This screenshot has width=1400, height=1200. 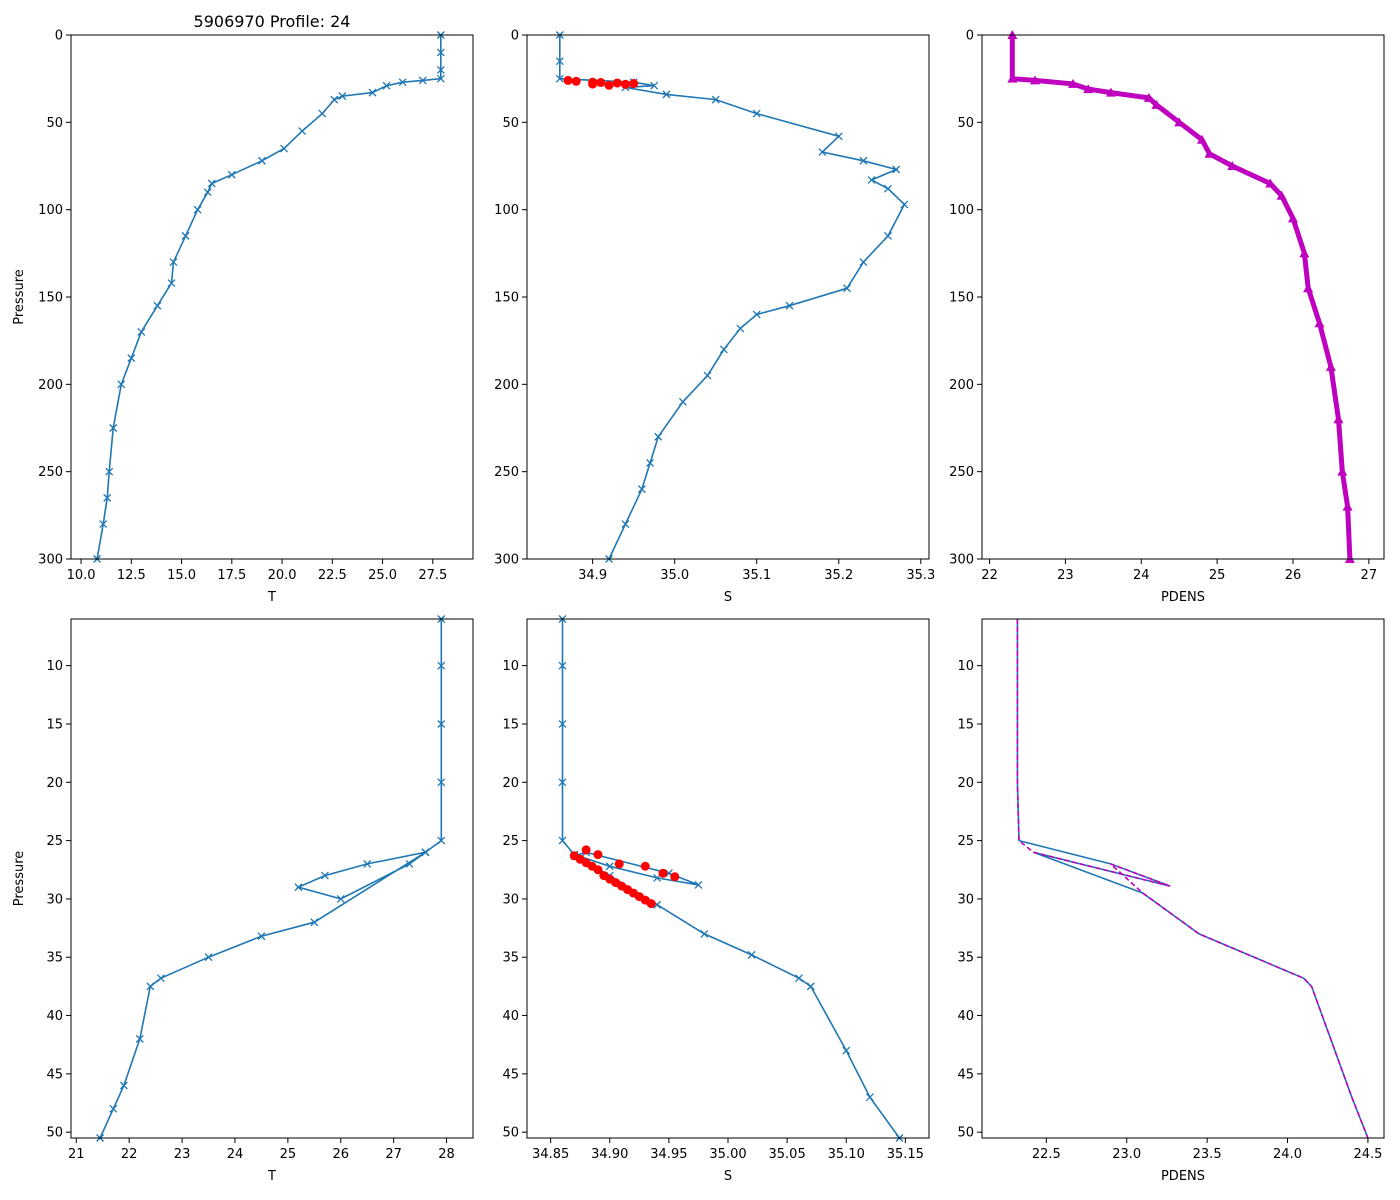 I want to click on x-axis-label: T, so click(x=271, y=1176).